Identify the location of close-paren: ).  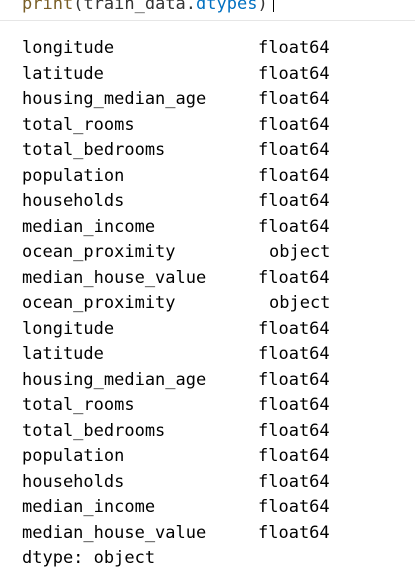
(262, 7).